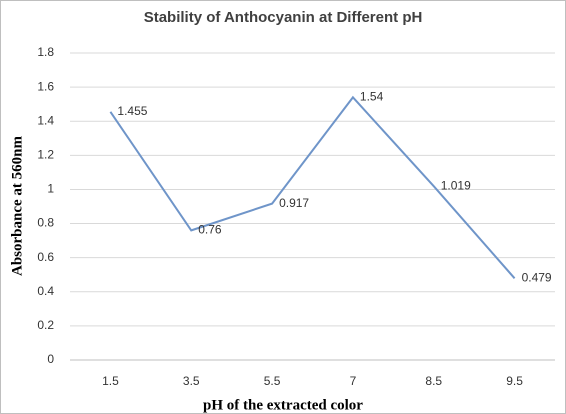 The width and height of the screenshot is (566, 414). What do you see at coordinates (45, 291) in the screenshot?
I see `y-tick-label: 0.4` at bounding box center [45, 291].